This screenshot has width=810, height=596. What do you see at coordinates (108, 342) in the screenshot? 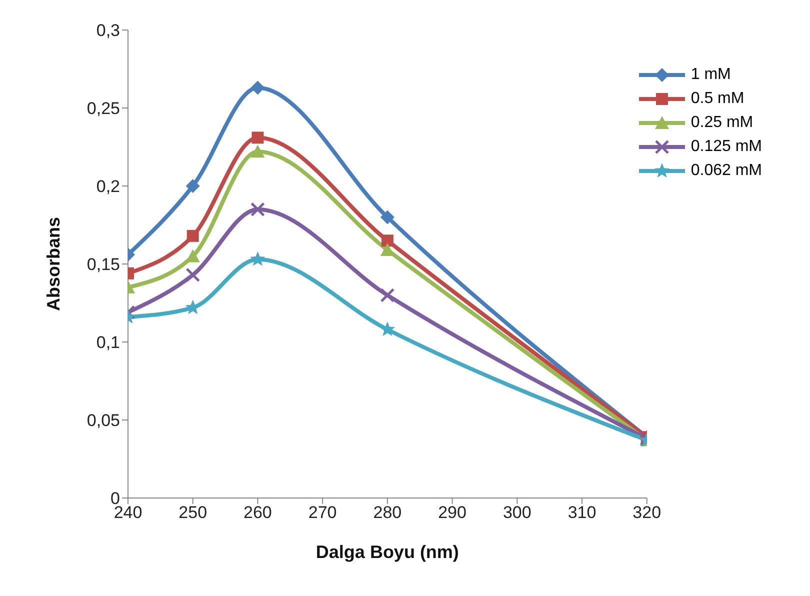
I see `y-tick-label: 0,1` at bounding box center [108, 342].